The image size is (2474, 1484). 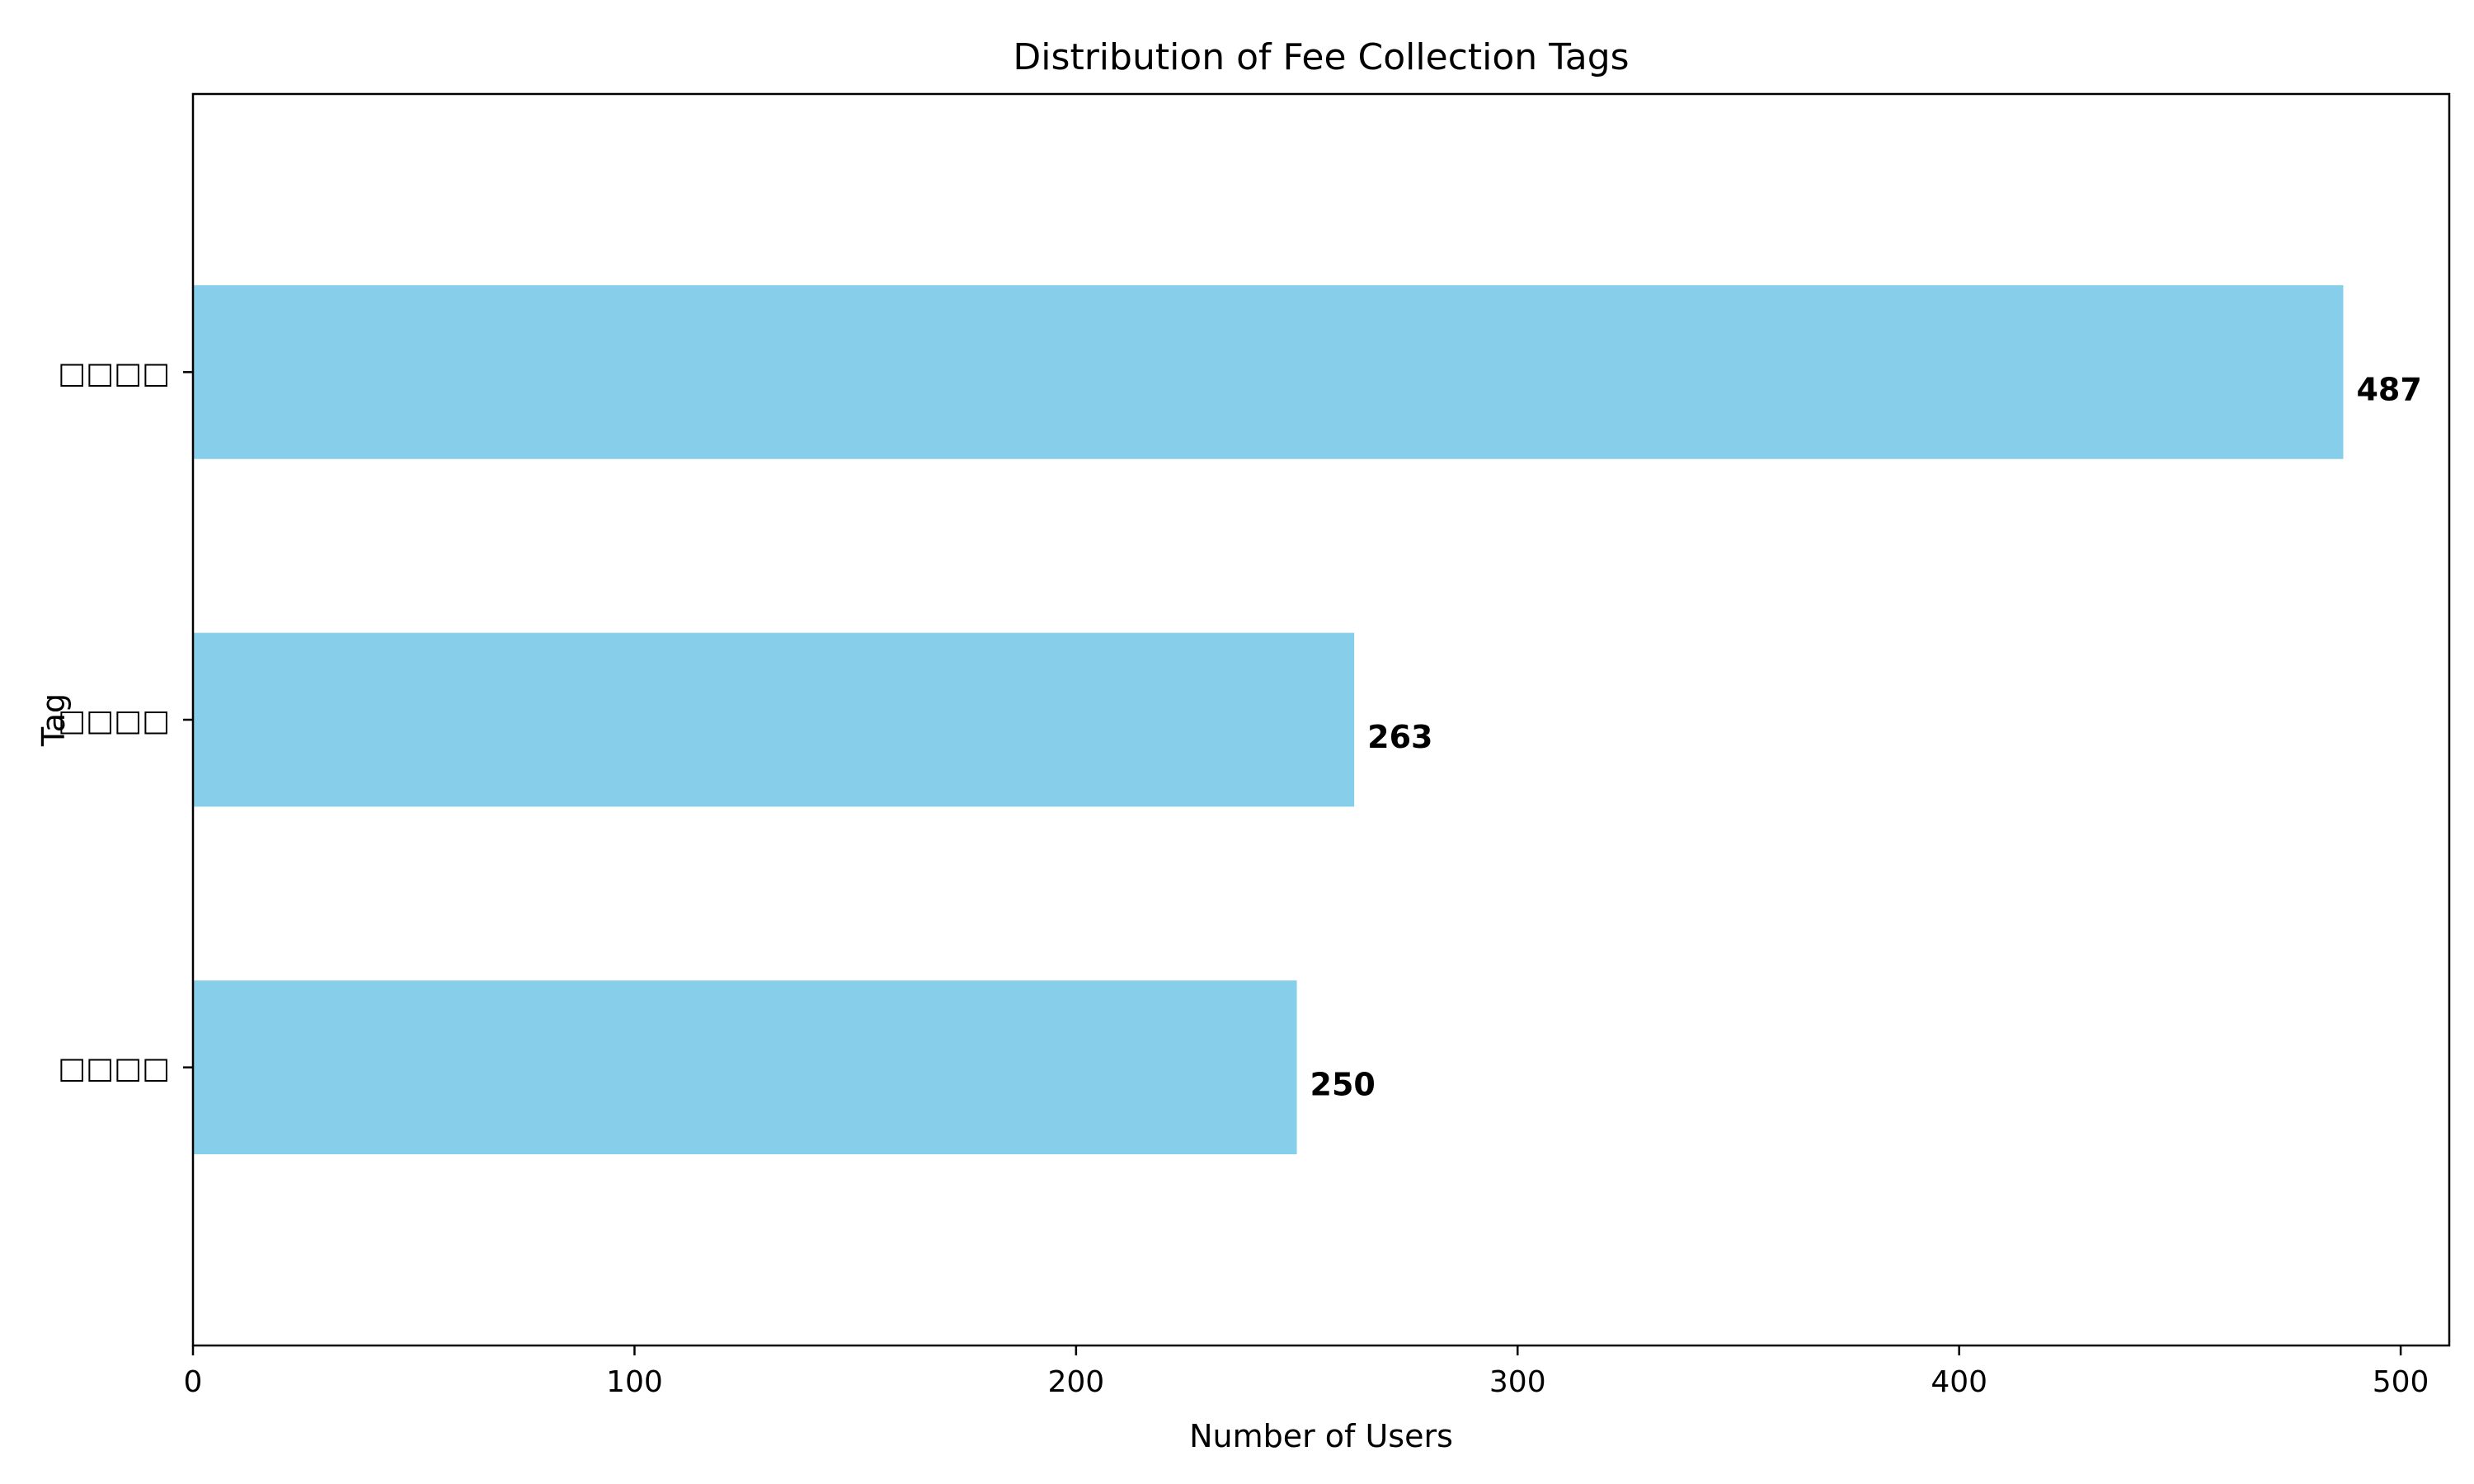 What do you see at coordinates (1959, 1382) in the screenshot?
I see `x-tick-label: 400` at bounding box center [1959, 1382].